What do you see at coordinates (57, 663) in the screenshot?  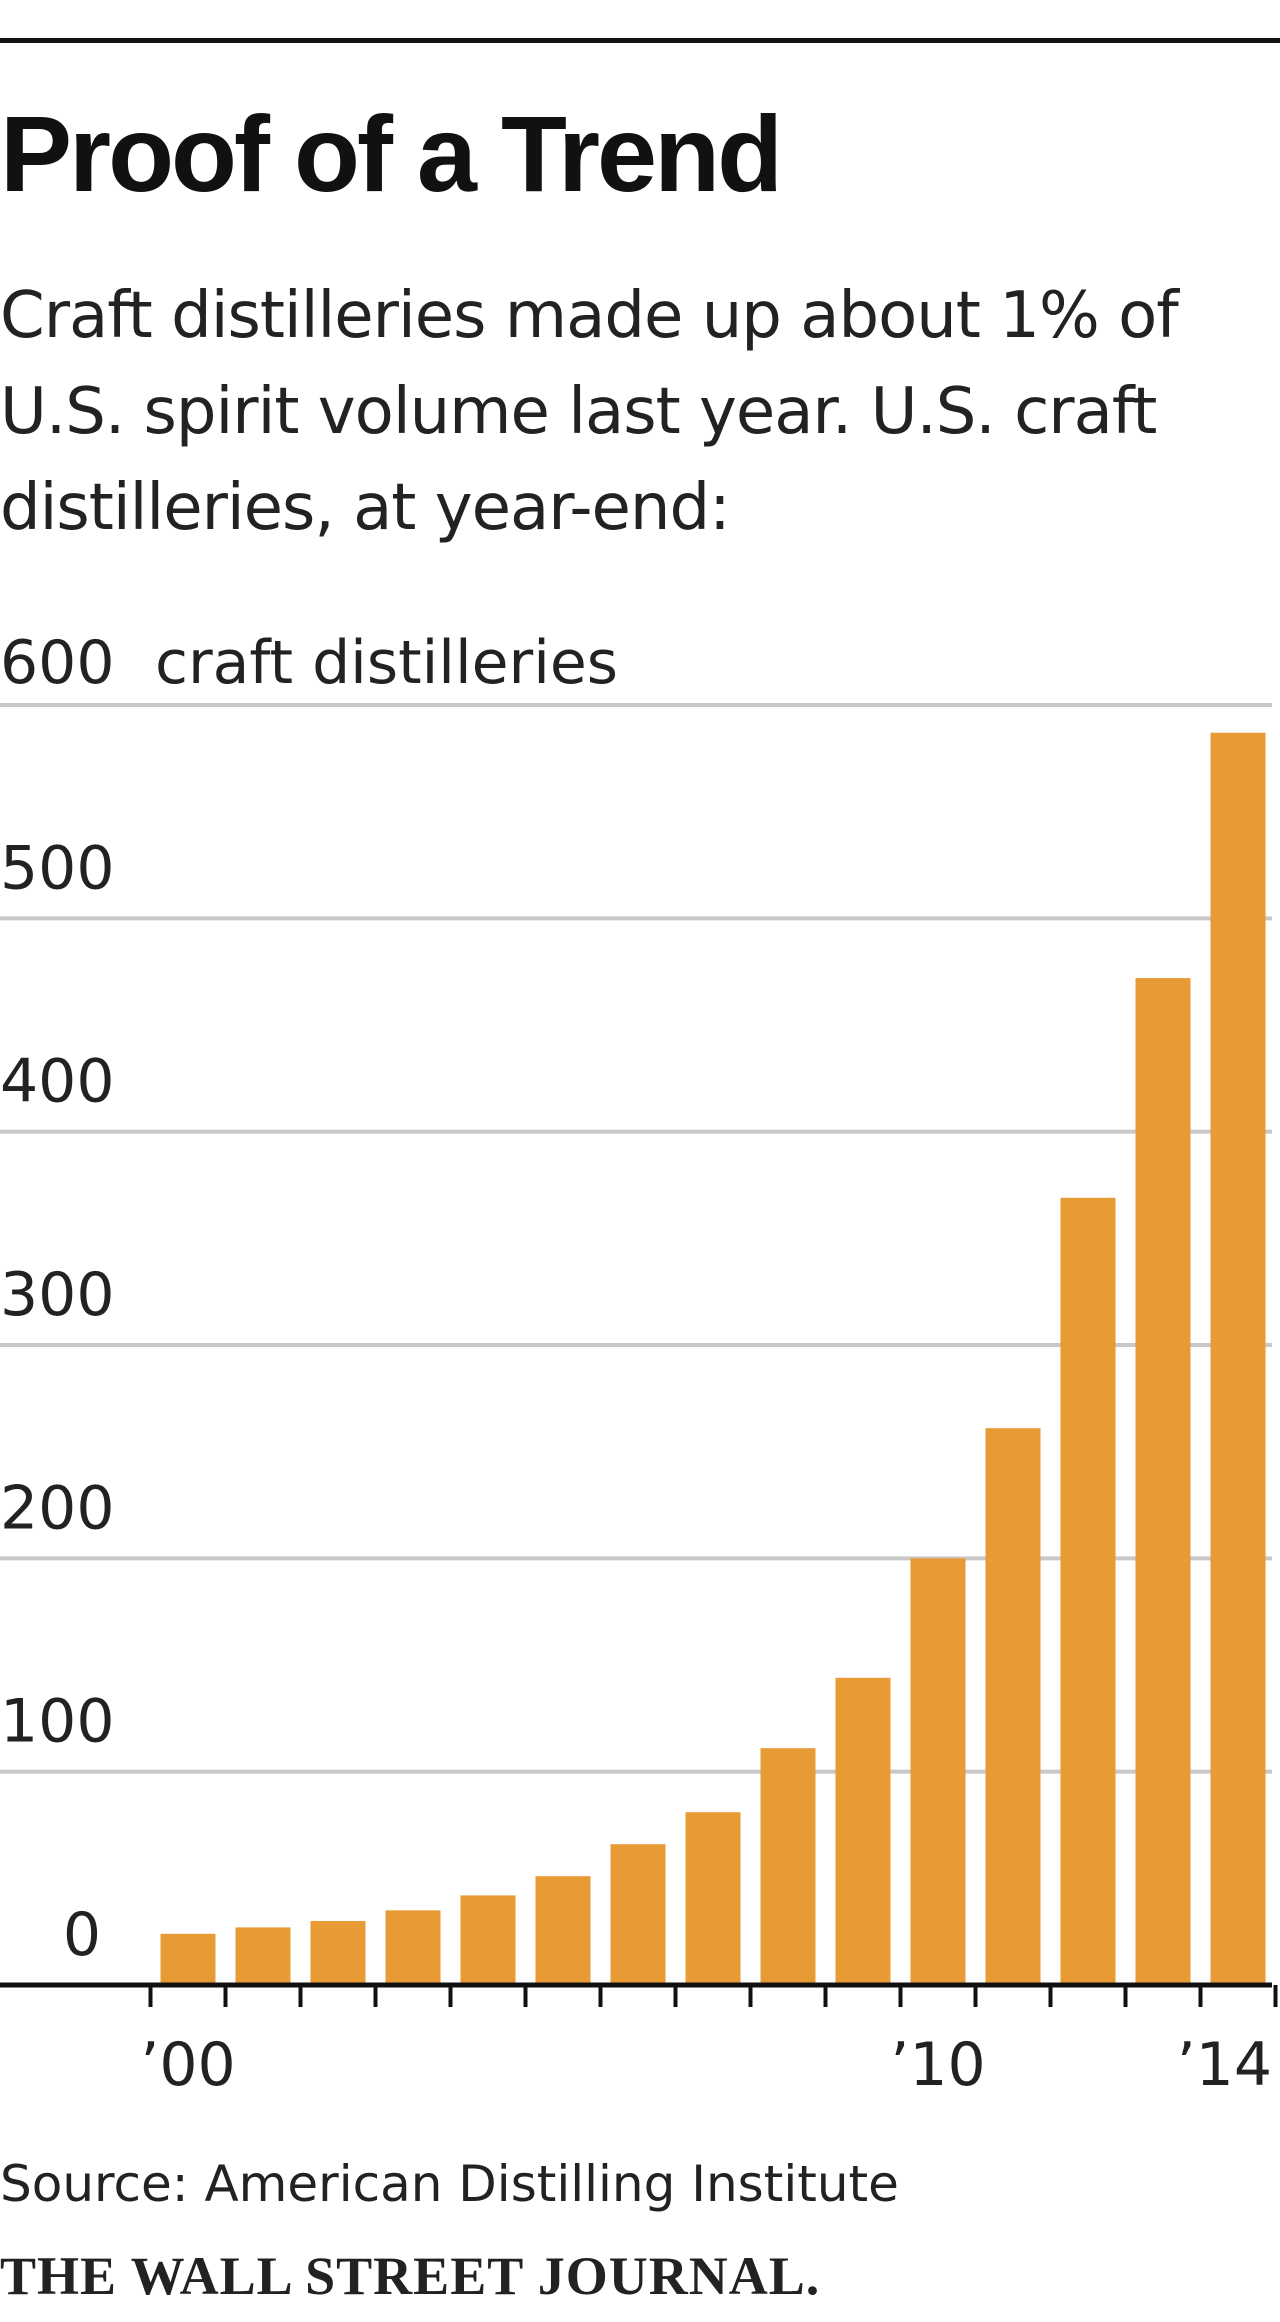 I see `y-tick-label-600: 600` at bounding box center [57, 663].